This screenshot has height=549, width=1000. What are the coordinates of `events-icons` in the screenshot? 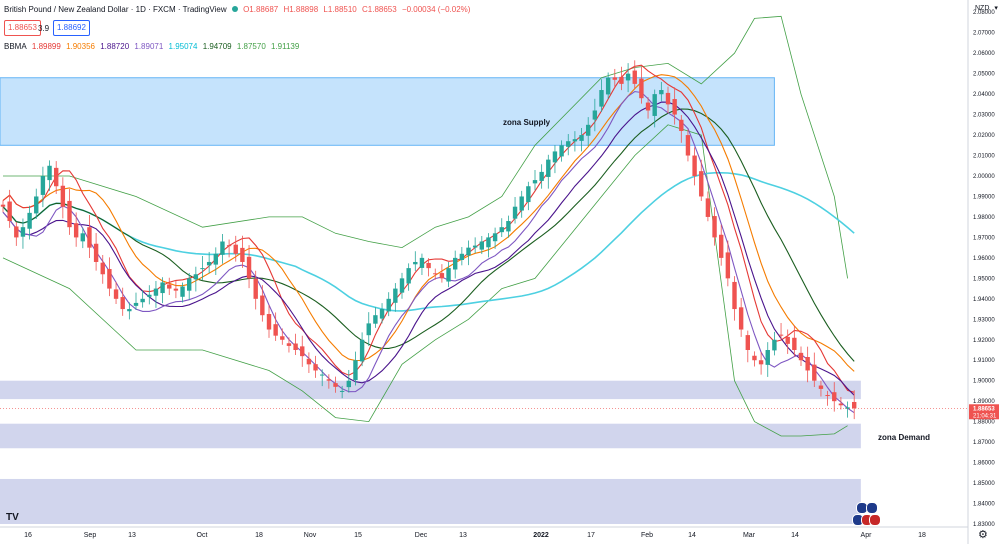 It's located at (866, 515).